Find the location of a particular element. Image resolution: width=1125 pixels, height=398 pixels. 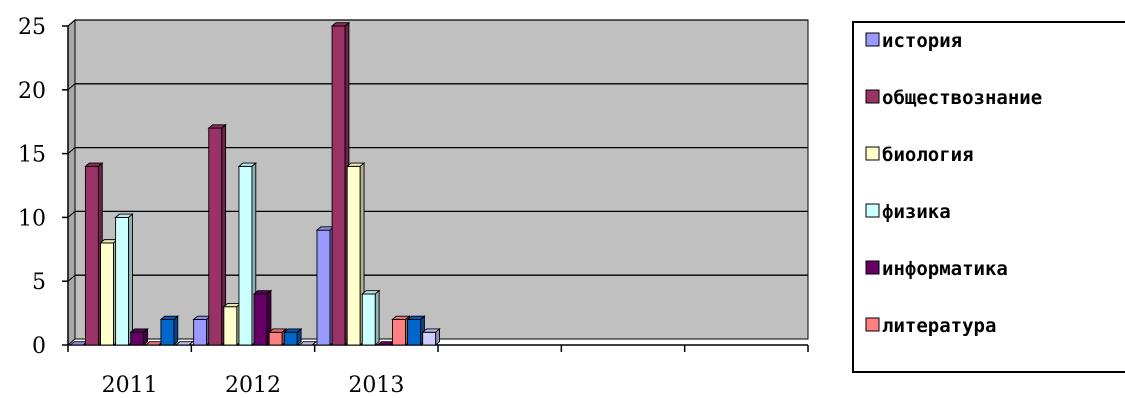

x-tick-label: 2013 is located at coordinates (376, 385).